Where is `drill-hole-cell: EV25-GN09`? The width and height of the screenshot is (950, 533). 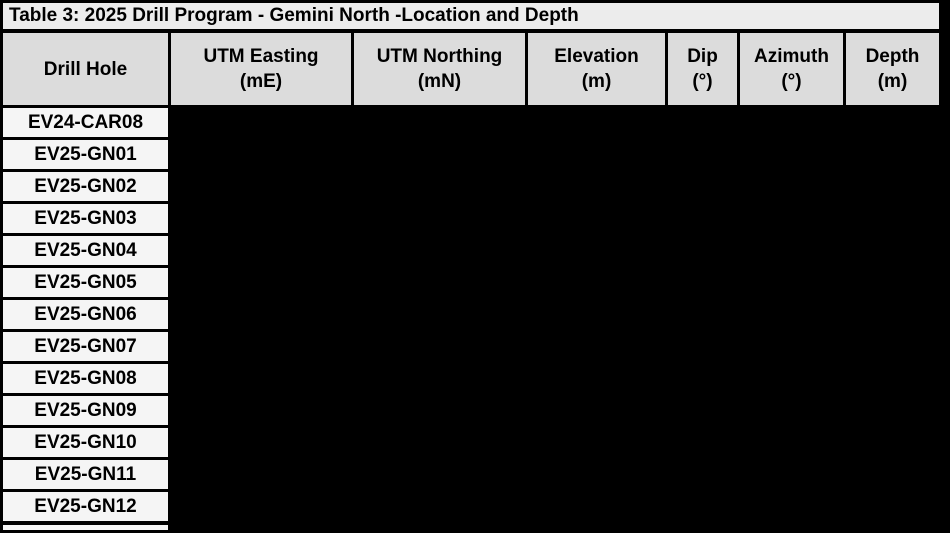
drill-hole-cell: EV25-GN09 is located at coordinates (85, 410).